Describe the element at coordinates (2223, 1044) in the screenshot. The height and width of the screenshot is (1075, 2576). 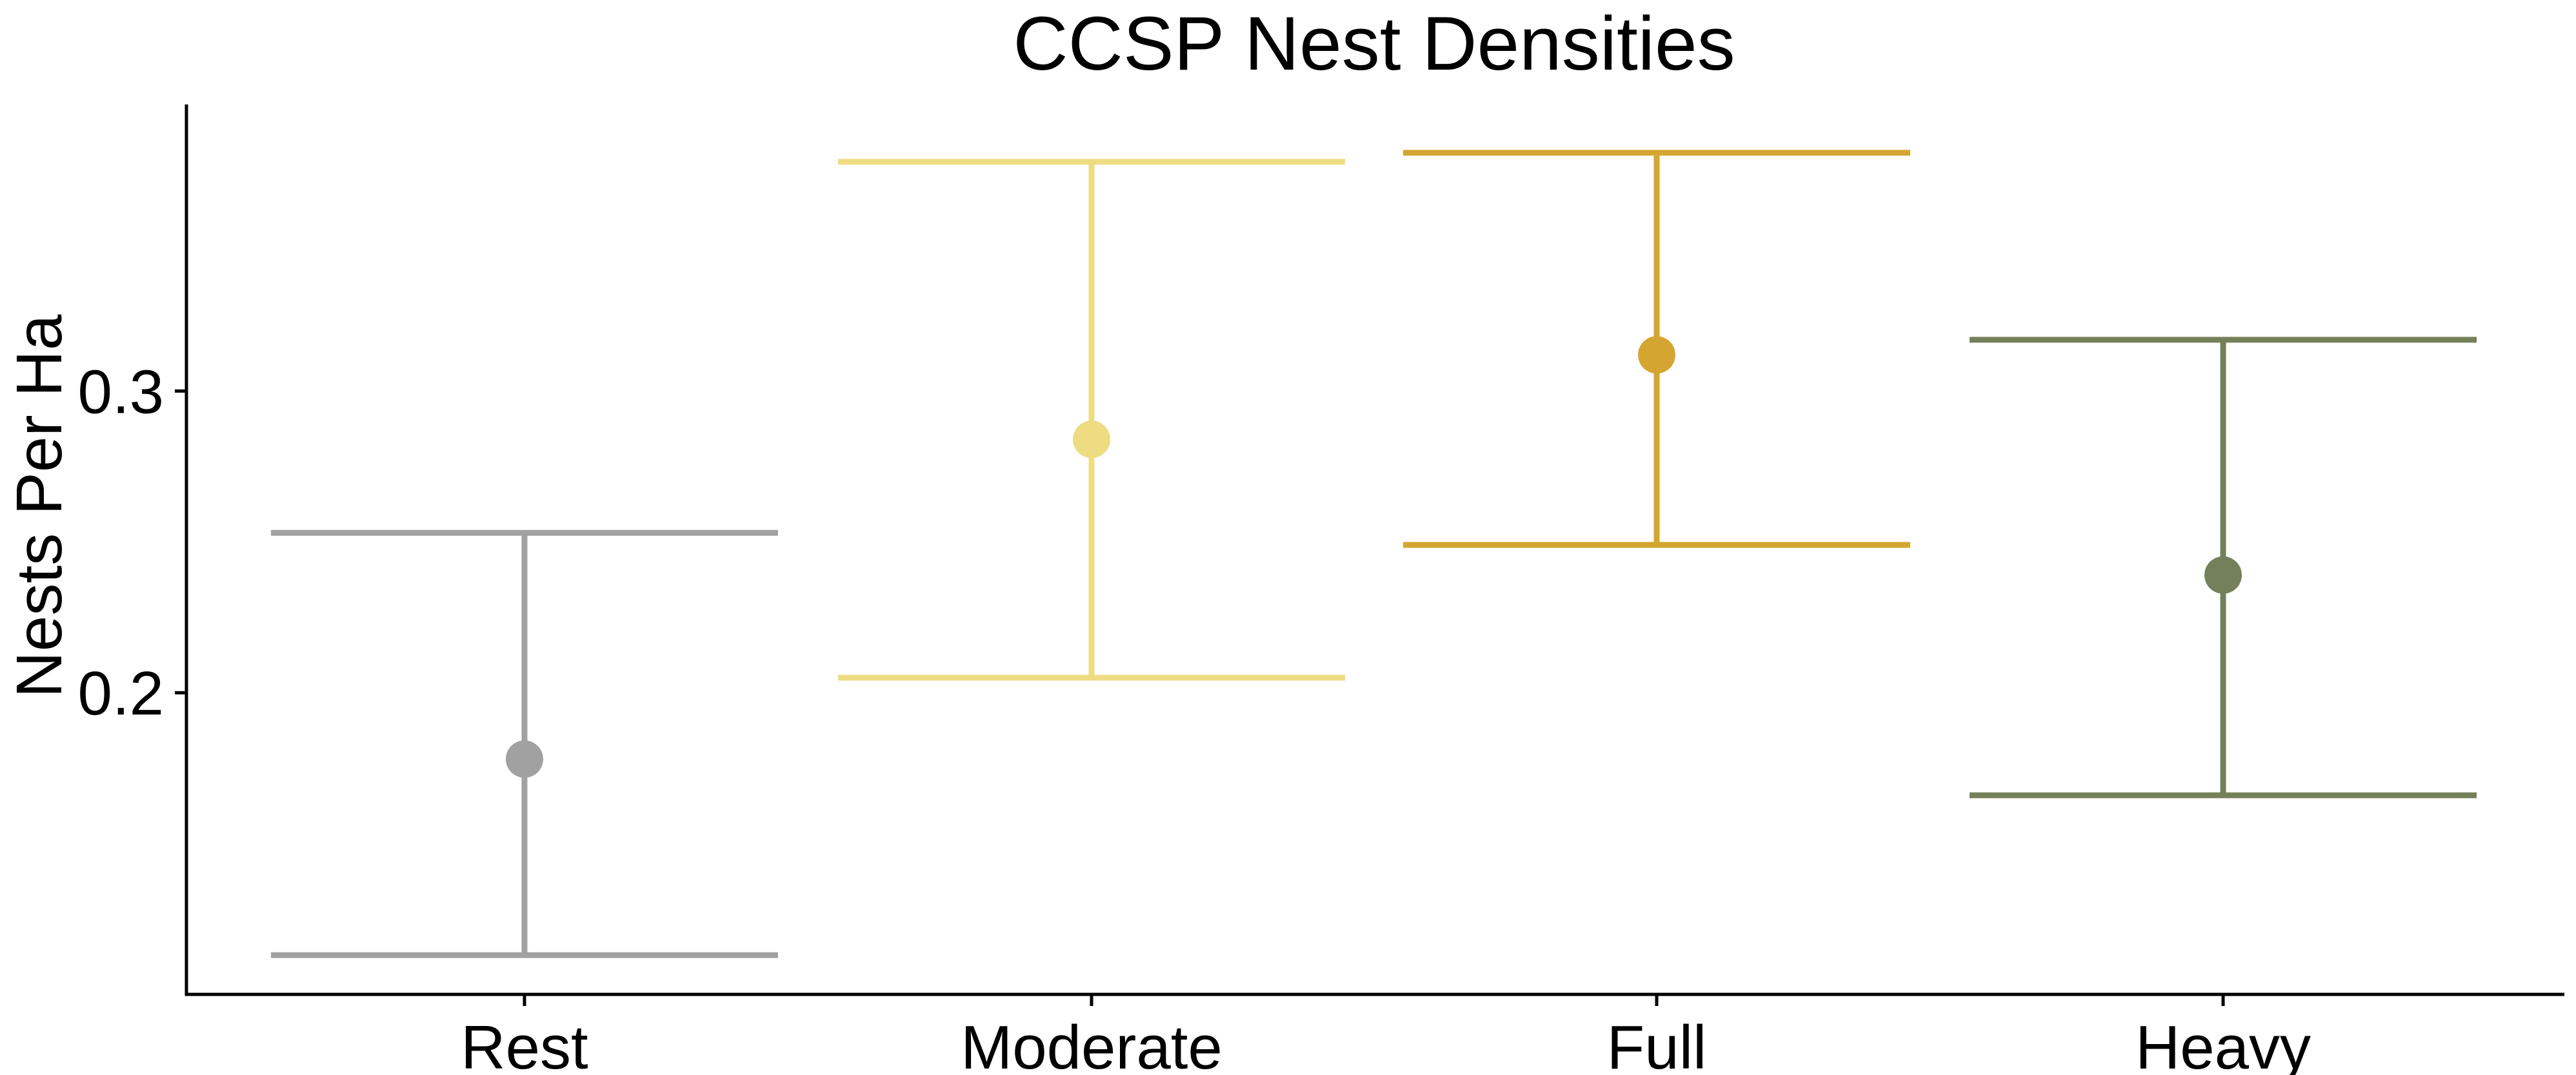
I see `x-tick-label: Heavy` at that location.